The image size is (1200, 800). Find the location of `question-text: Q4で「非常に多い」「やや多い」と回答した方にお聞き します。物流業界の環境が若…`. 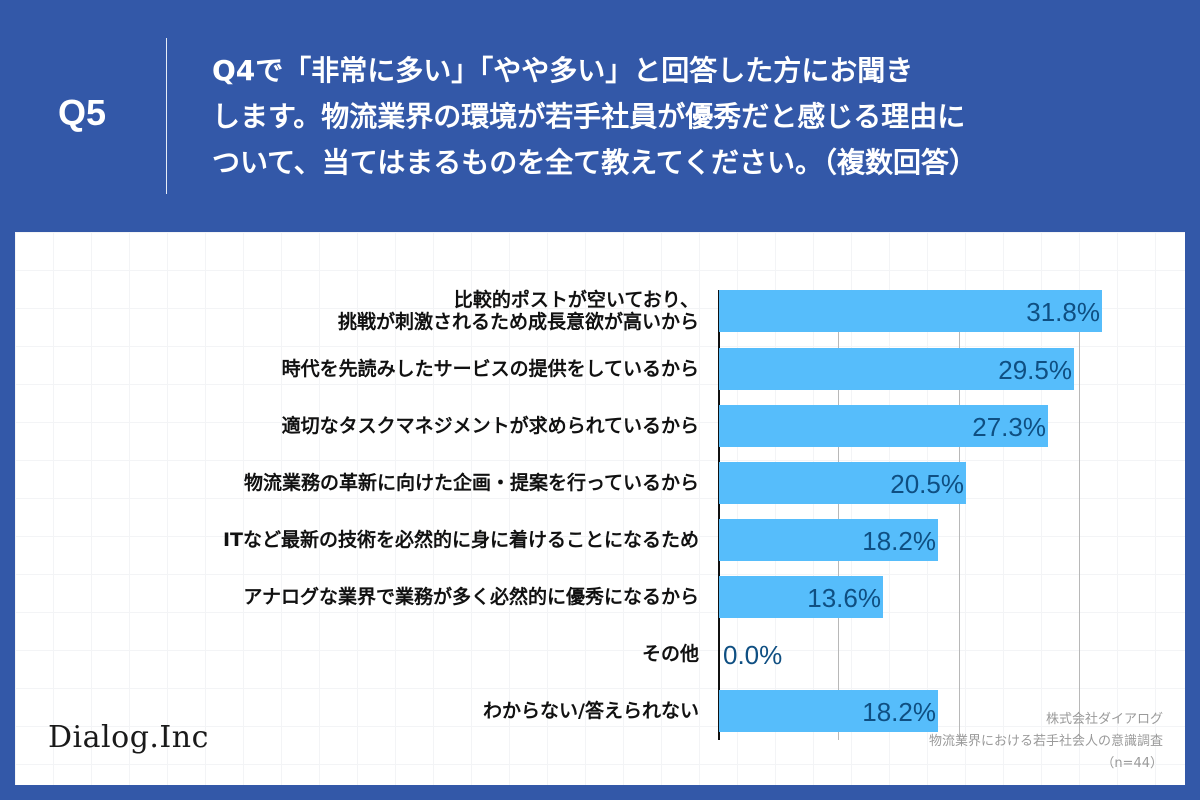

question-text: Q4で「非常に多い」「やや多い」と回答した方にお聞き します。物流業界の環境が若… is located at coordinates (692, 117).